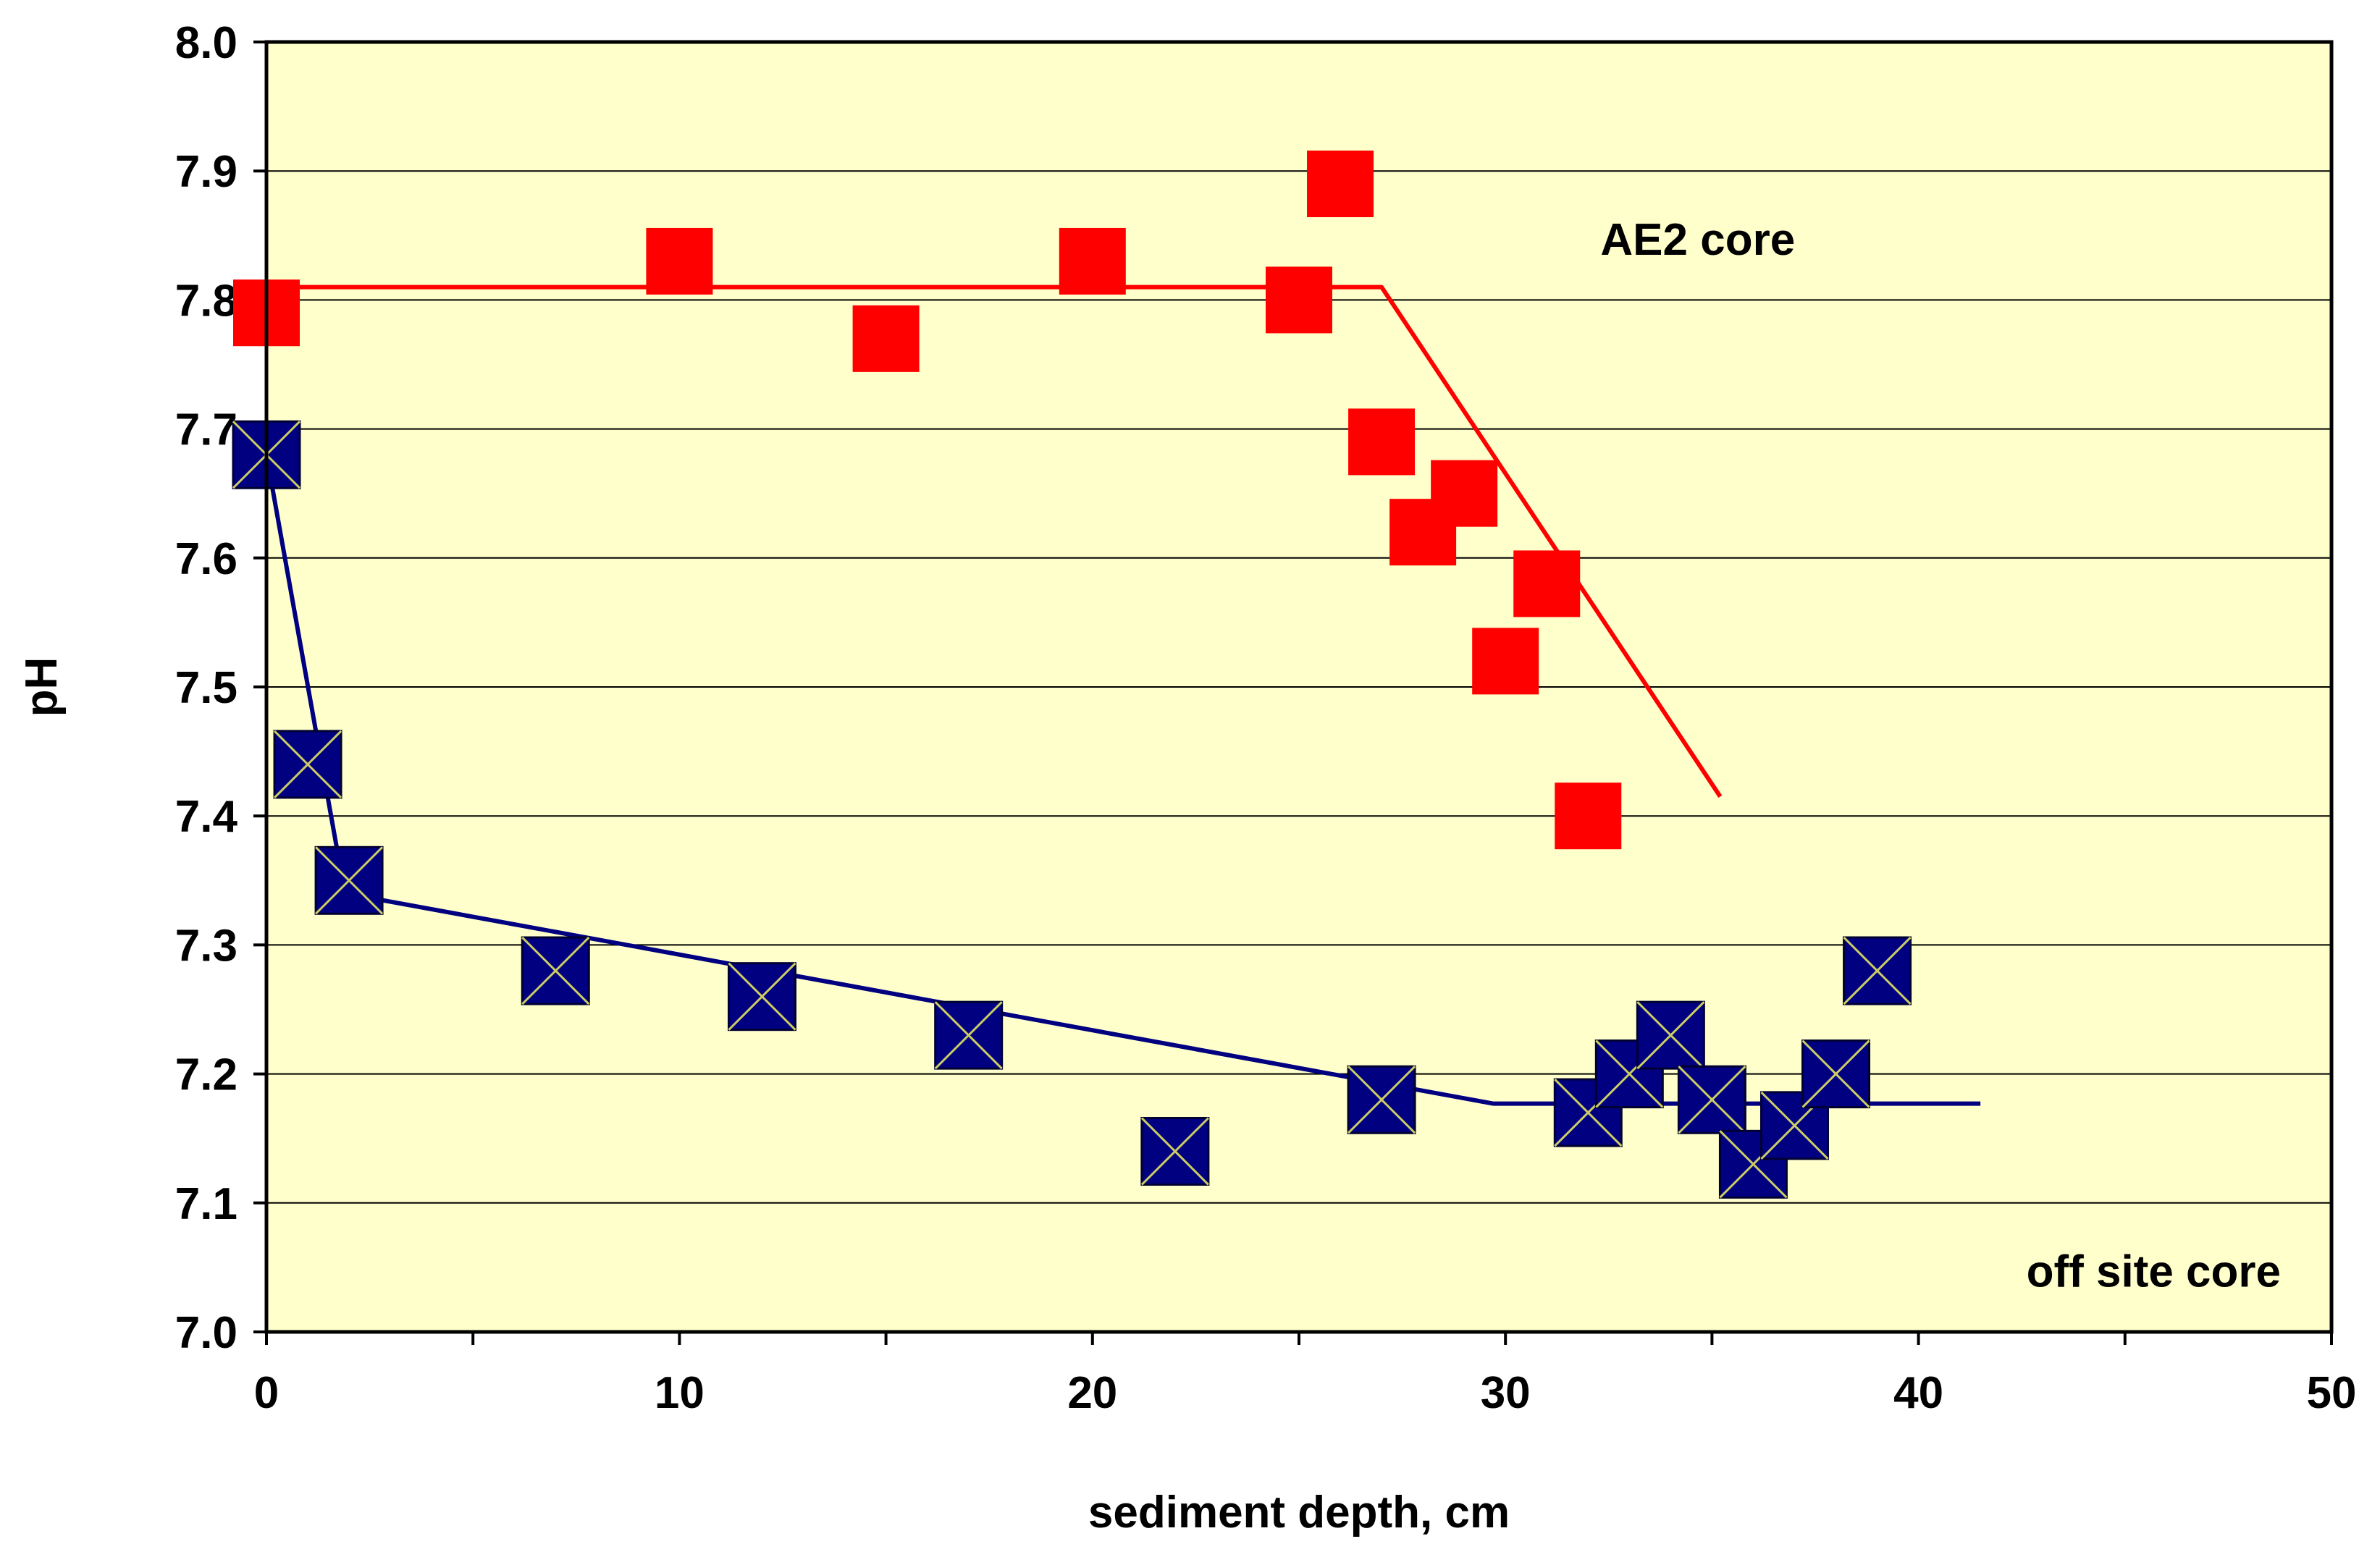 The image size is (2380, 1565). What do you see at coordinates (1697, 240) in the screenshot?
I see `annotation-ae2-core: AE2 core` at bounding box center [1697, 240].